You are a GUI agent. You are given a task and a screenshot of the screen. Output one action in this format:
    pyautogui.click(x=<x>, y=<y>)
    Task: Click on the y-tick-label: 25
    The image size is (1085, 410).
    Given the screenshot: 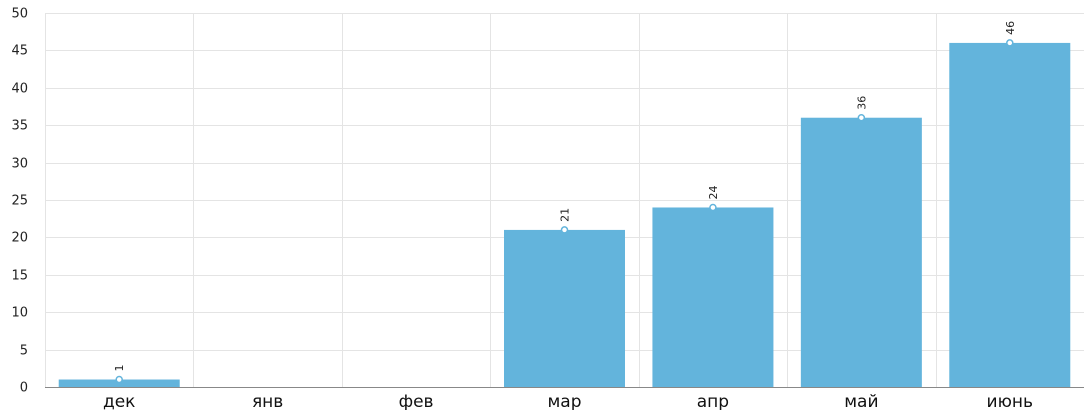 What is the action you would take?
    pyautogui.click(x=19, y=201)
    